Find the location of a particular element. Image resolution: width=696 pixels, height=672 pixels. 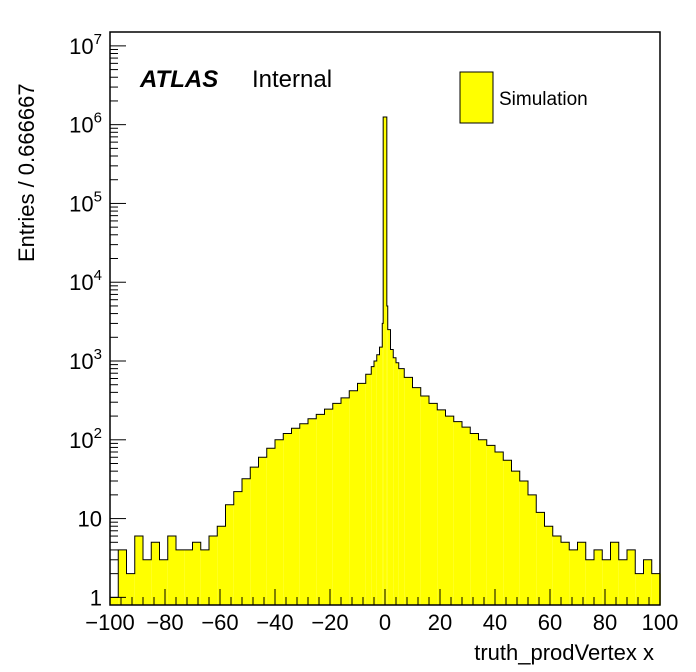

x-tick-label: 80 is located at coordinates (605, 622).